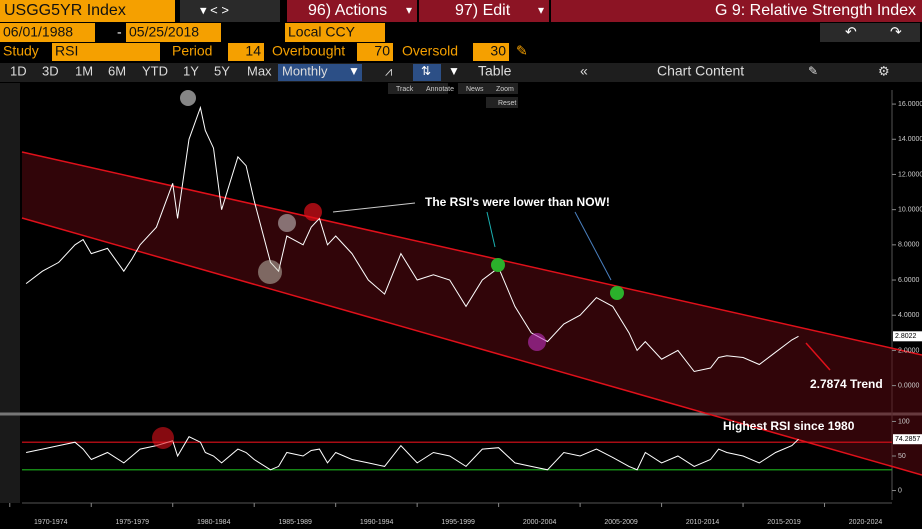 The height and width of the screenshot is (529, 922). Describe the element at coordinates (909, 350) in the screenshot. I see `y-tick-label: 2.0000` at that location.